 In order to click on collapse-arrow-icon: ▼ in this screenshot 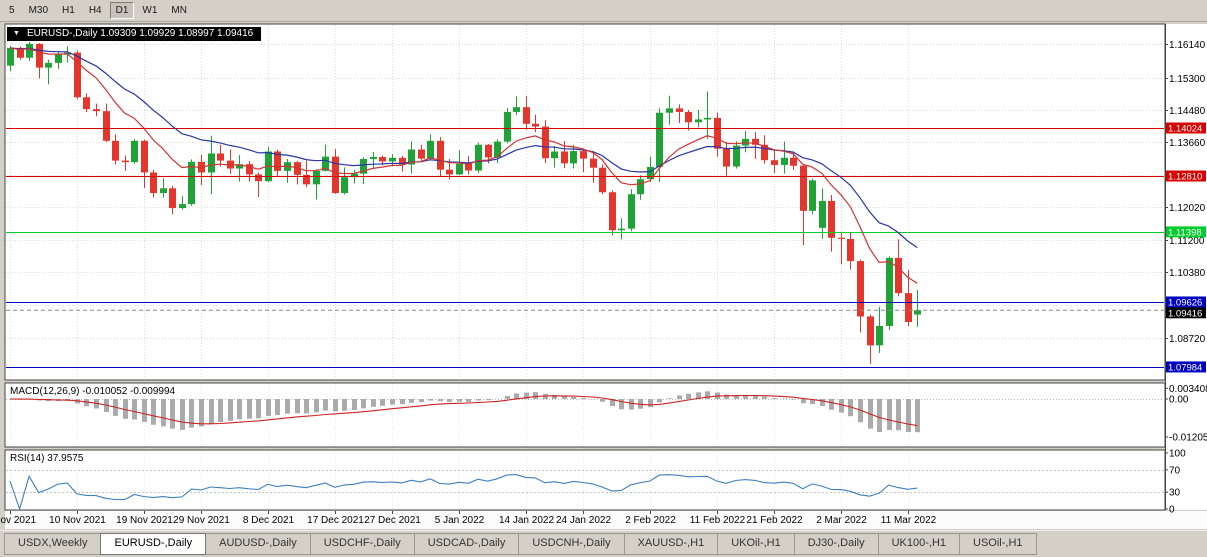, I will do `click(16, 33)`.